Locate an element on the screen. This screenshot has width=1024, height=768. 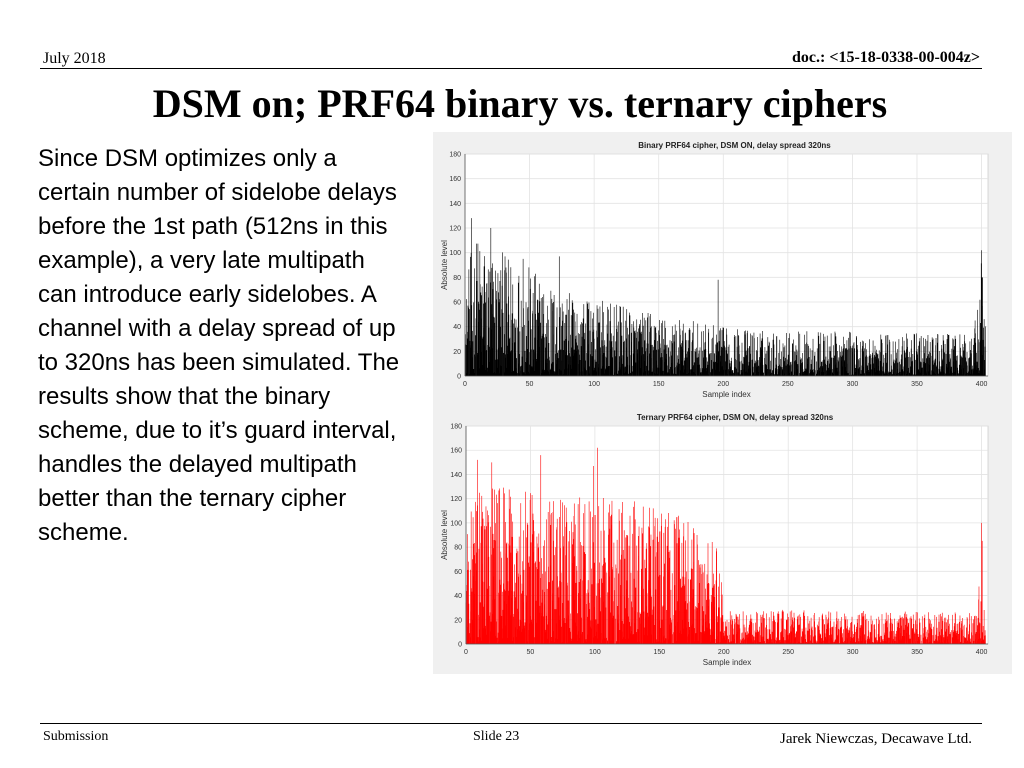
footer-author: Jarek Niewczas, Decawave Ltd. is located at coordinates (876, 739).